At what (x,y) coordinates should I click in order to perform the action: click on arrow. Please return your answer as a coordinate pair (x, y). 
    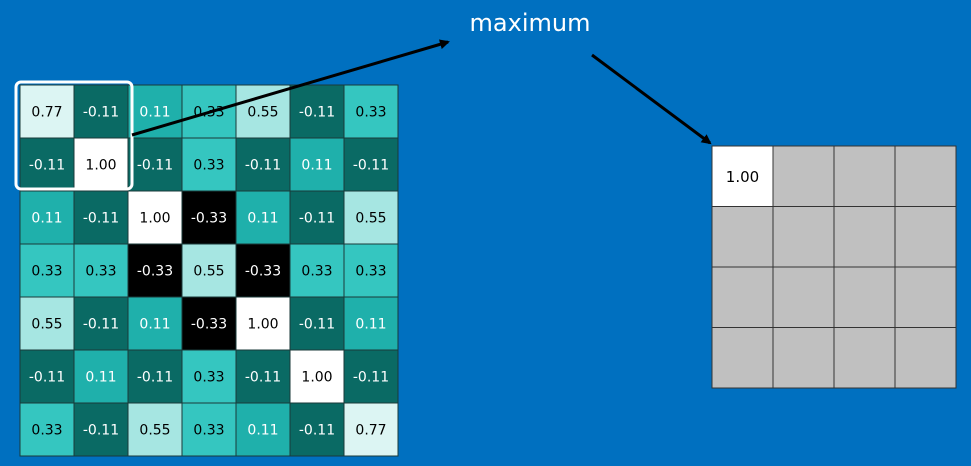
    Looking at the image, I should click on (290, 88).